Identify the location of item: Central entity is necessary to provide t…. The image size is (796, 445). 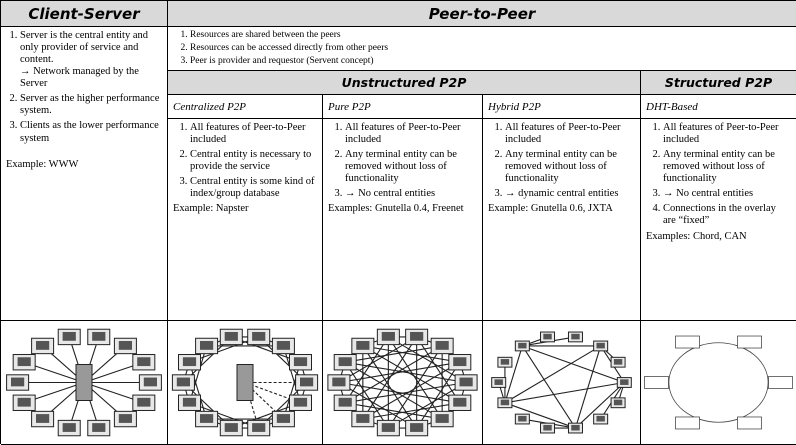
(253, 161).